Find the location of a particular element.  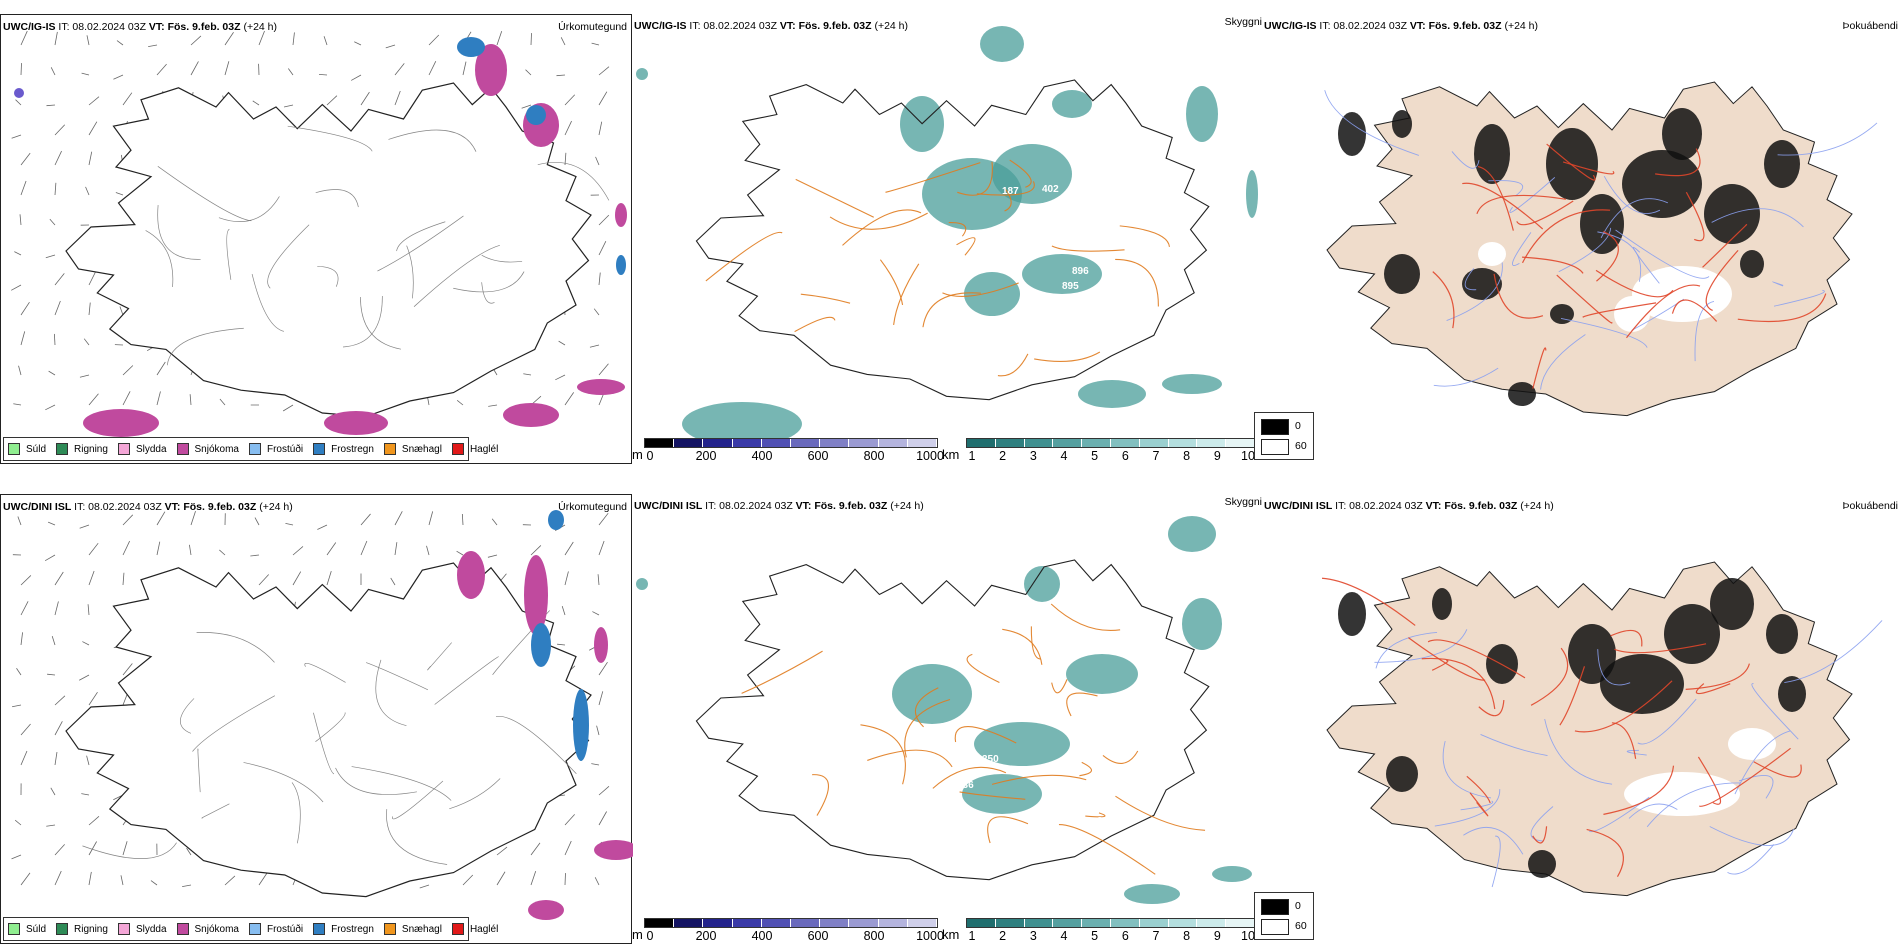

fog-map is located at coordinates (1602, 729).